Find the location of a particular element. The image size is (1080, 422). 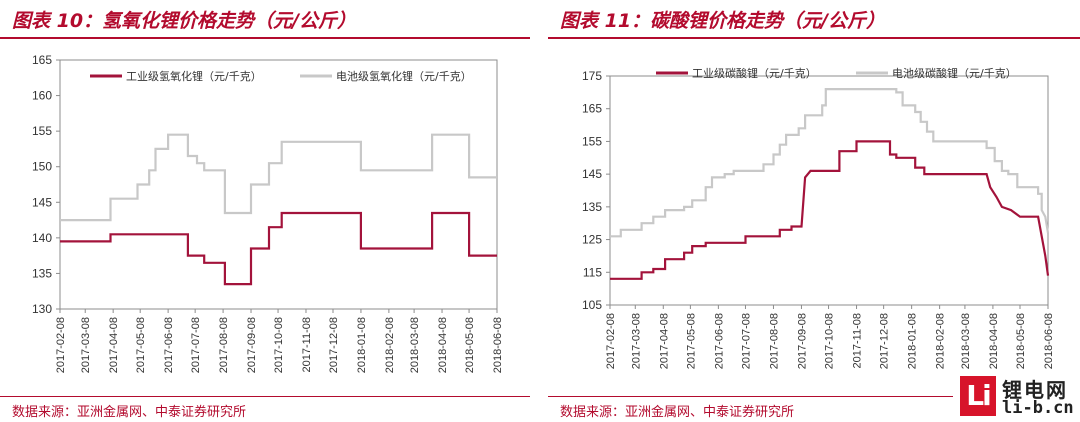

li-b-logo: Li 锂电网 li-b.cn is located at coordinates (1019, 396).